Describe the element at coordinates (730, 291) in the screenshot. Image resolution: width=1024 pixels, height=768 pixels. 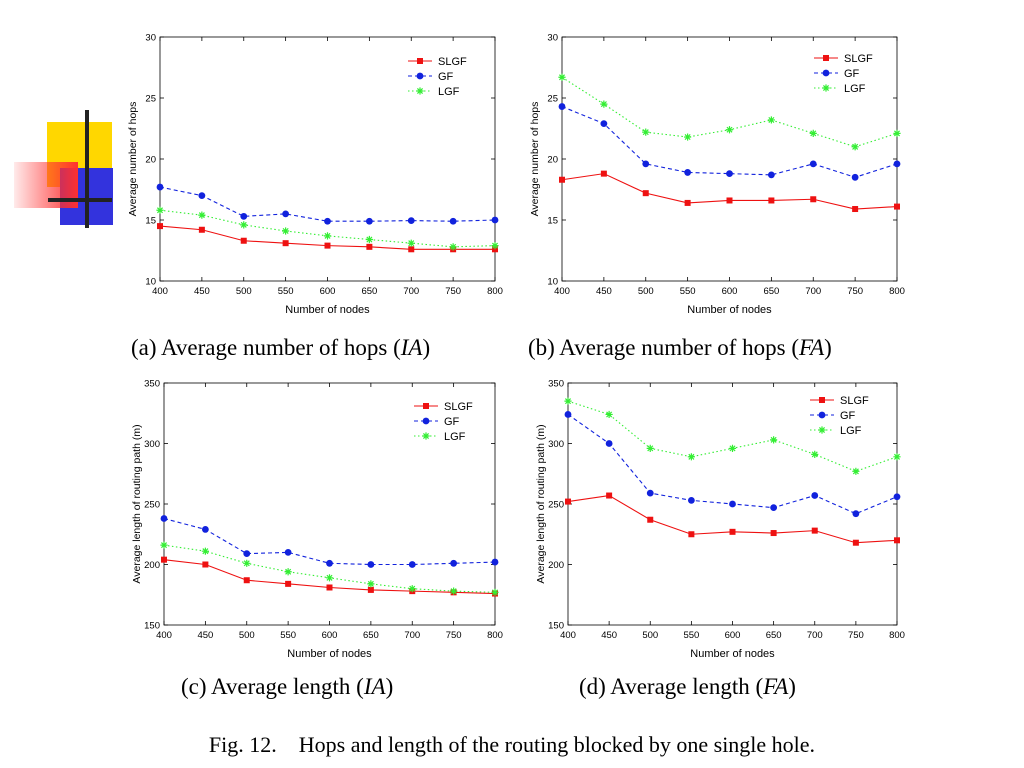
I see `chart-b-xtick-label: 600` at that location.